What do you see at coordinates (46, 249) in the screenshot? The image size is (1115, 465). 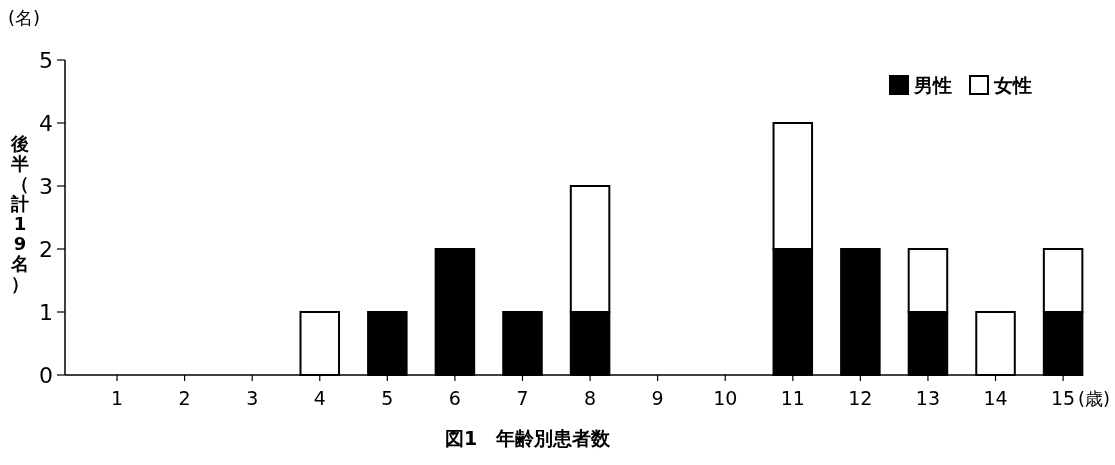 I see `y-tick-label: 2` at bounding box center [46, 249].